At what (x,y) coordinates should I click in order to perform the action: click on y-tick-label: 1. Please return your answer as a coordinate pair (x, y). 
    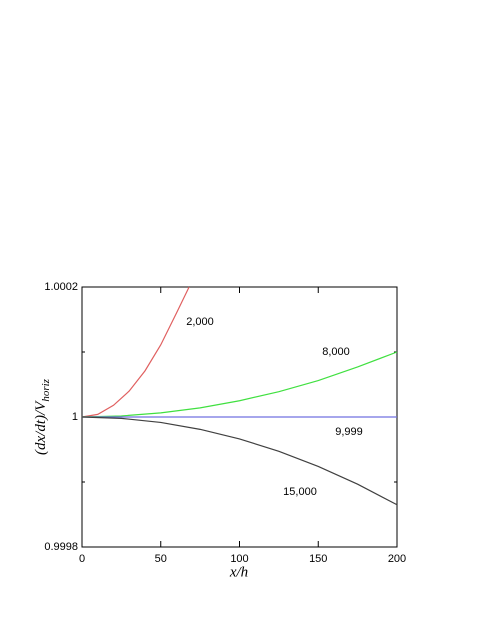
    Looking at the image, I should click on (75, 417).